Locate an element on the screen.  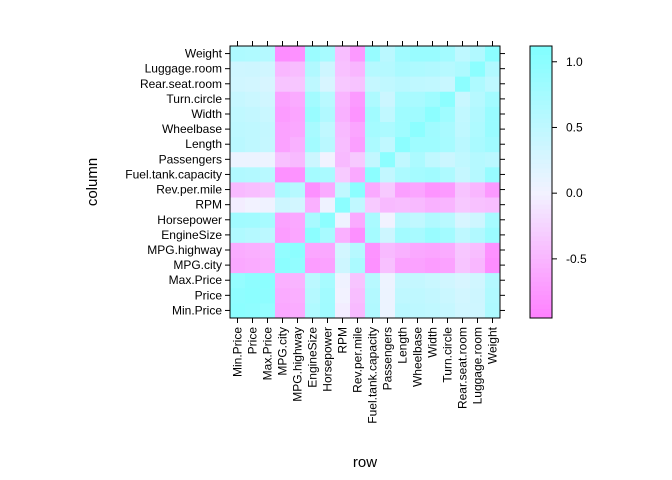
color-key: 1.0 0.5 0.0 -0.5 is located at coordinates (558, 182).